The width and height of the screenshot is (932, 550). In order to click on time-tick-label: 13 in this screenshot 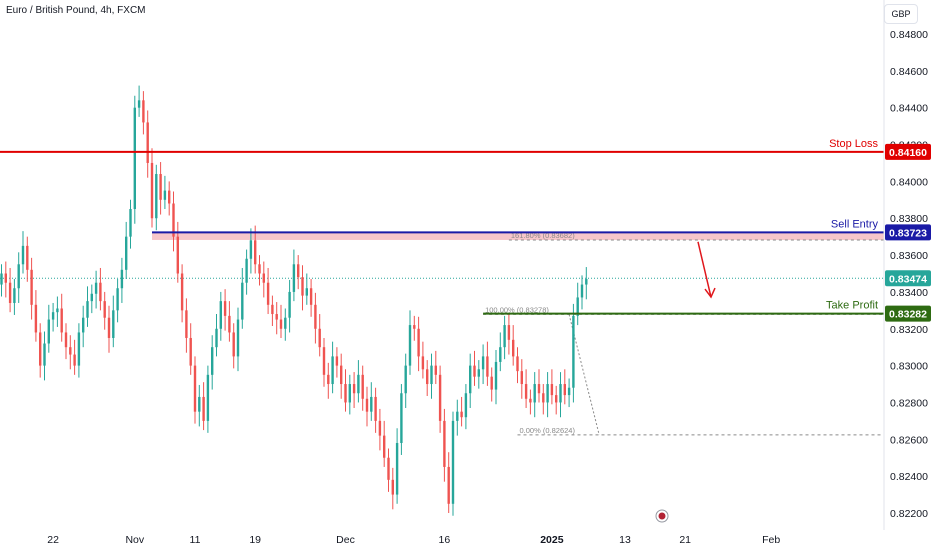, I will do `click(625, 540)`.